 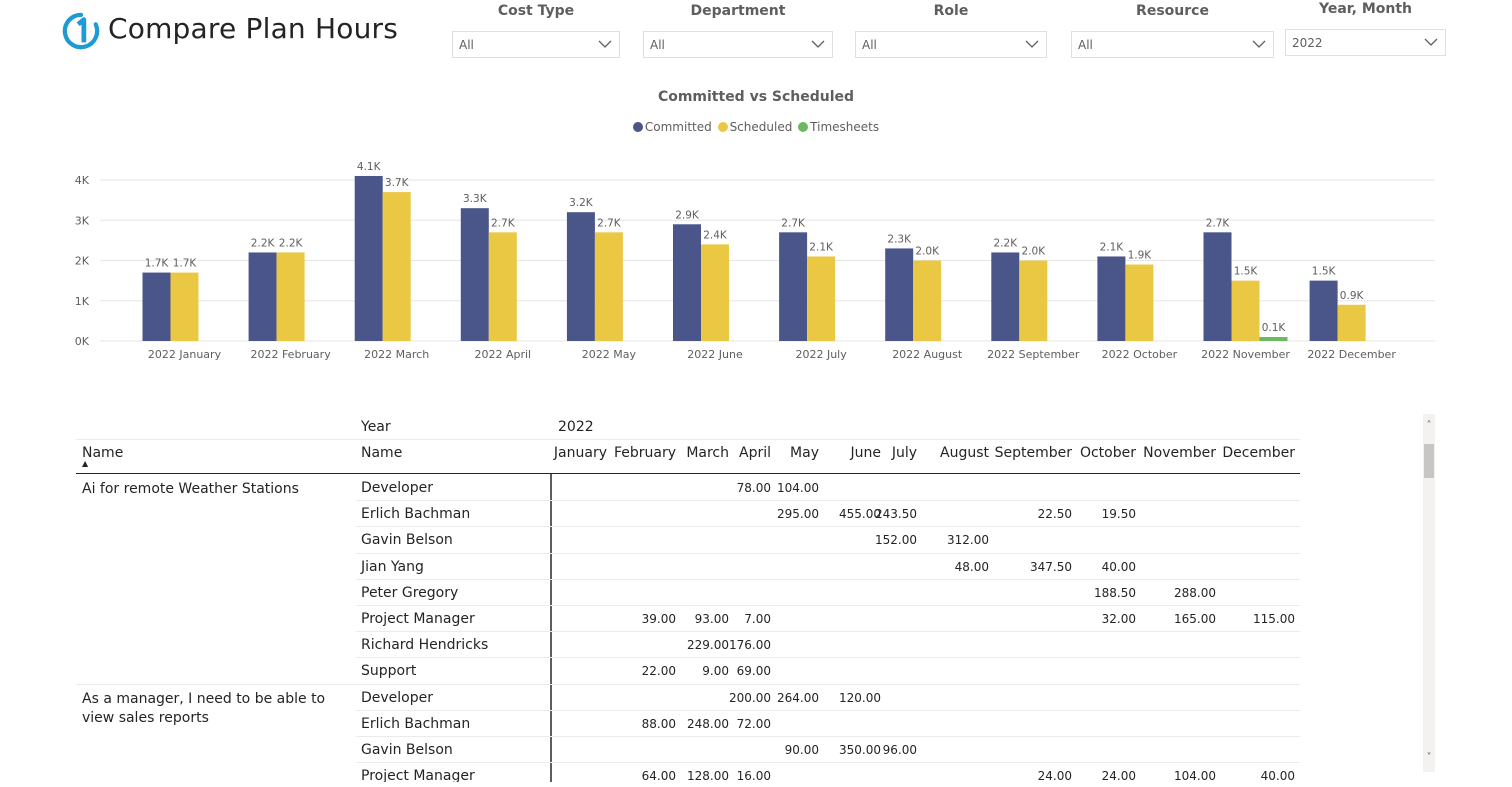 What do you see at coordinates (896, 514) in the screenshot?
I see `hours-value: 243.50` at bounding box center [896, 514].